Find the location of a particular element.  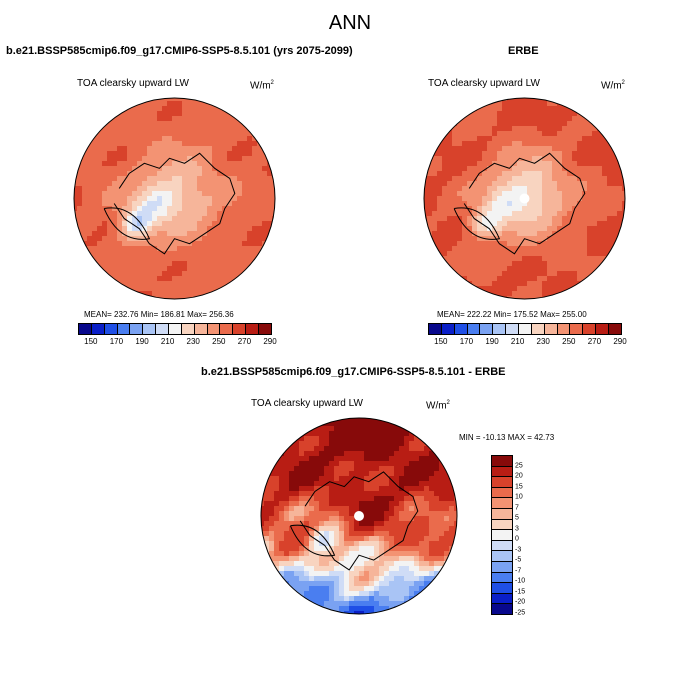

colorbar-tick-label: 10 is located at coordinates (519, 497).